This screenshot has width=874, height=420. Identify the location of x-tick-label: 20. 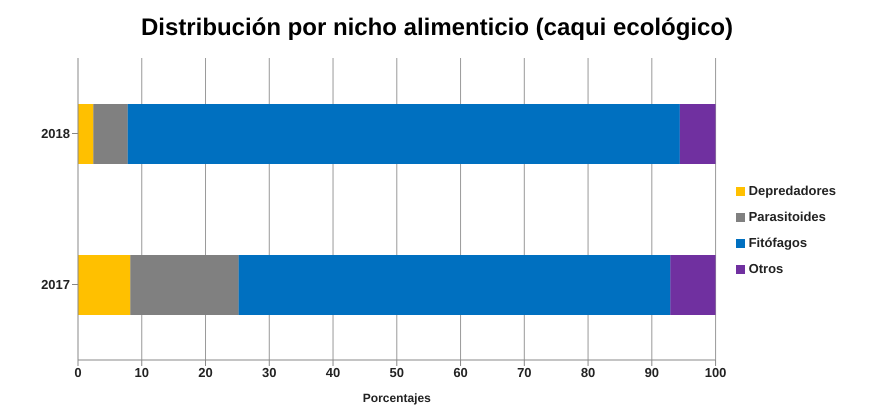
(205, 372).